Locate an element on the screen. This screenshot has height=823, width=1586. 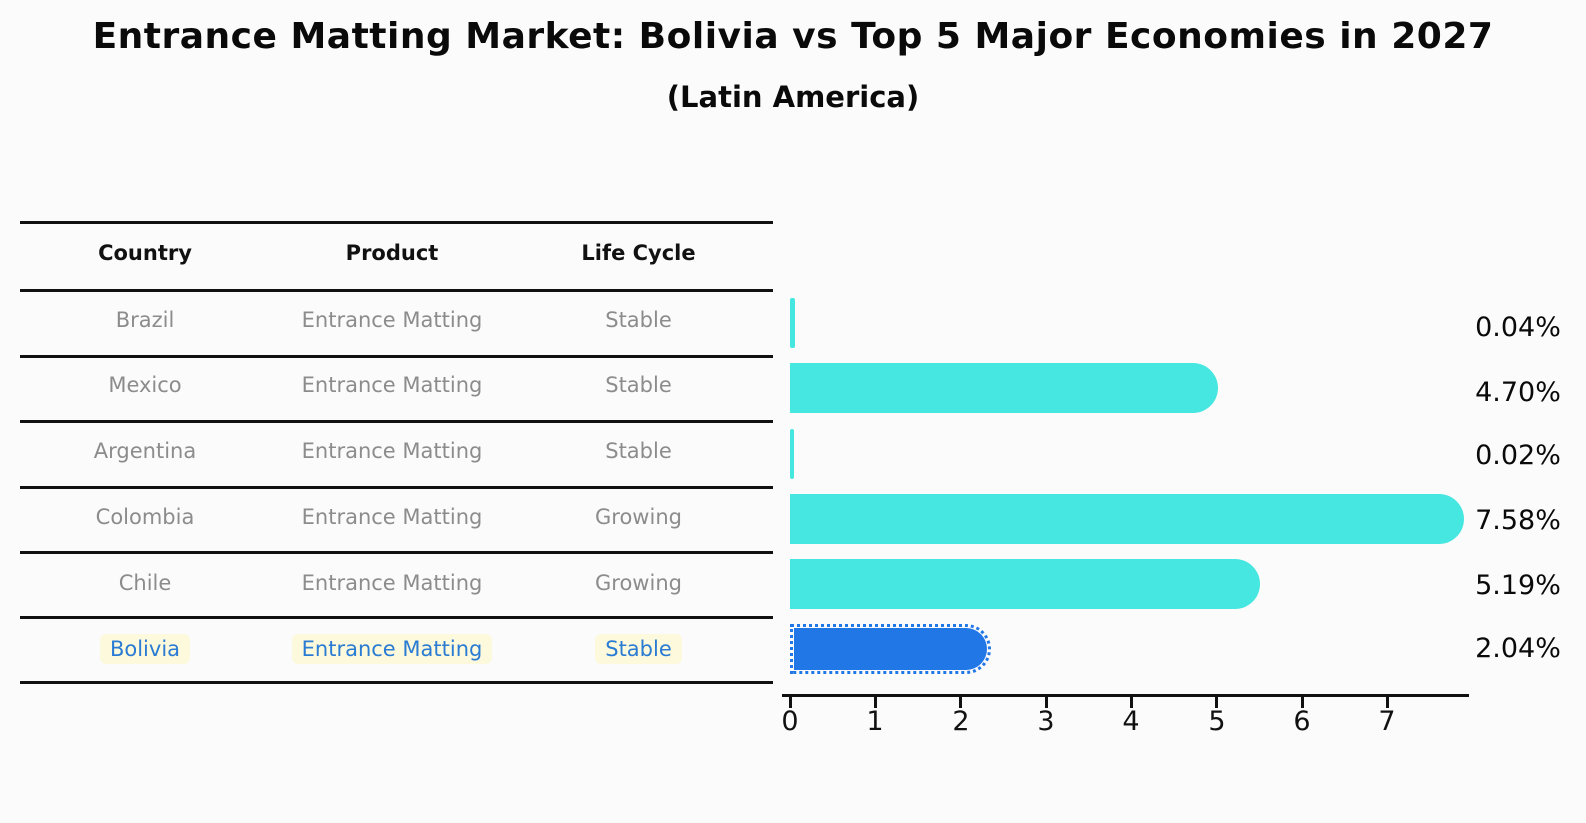
table-row: Mexico Entrance Matting Stable is located at coordinates (793, 385).